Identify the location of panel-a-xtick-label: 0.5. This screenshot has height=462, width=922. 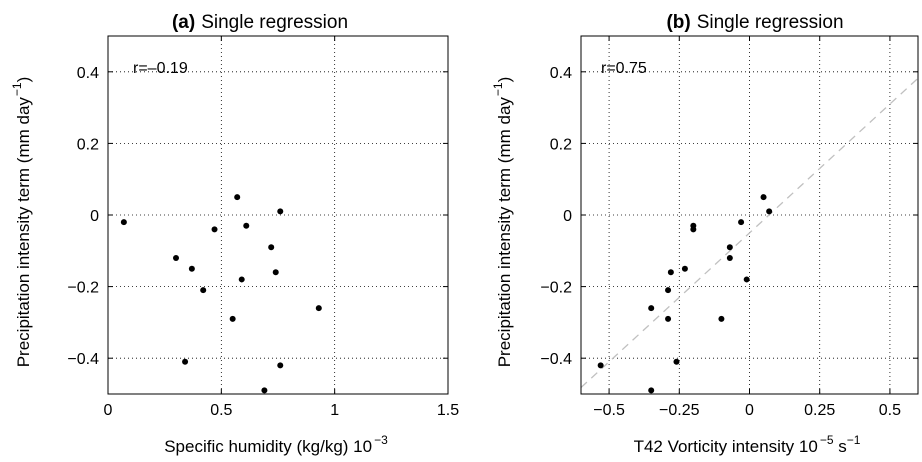
(221, 410).